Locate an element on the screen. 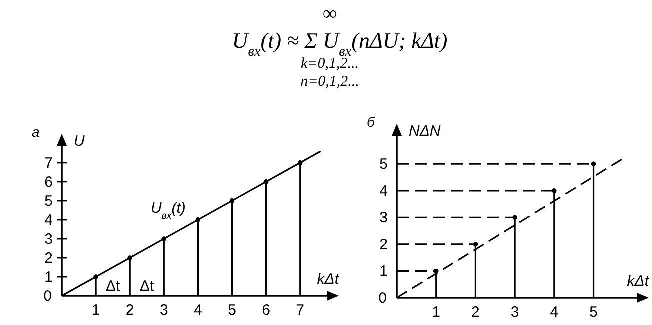 The image size is (652, 325). y-tick-label: 7 is located at coordinates (48, 163).